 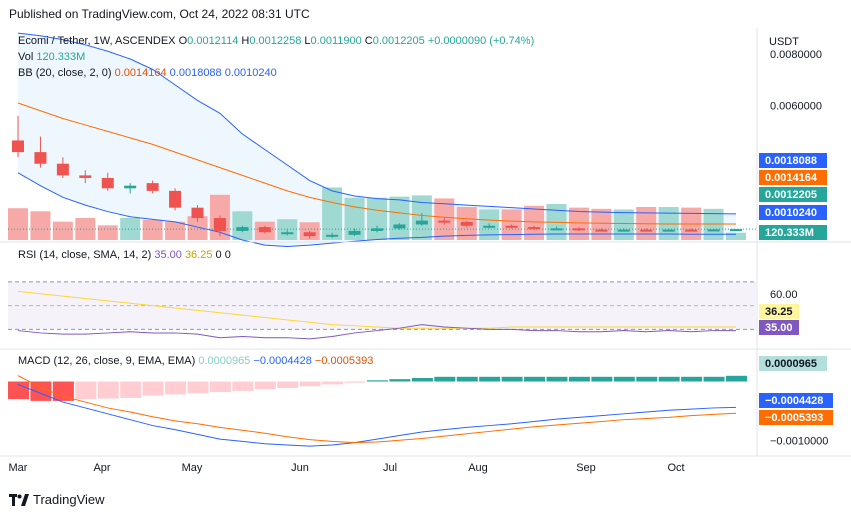 What do you see at coordinates (368, 41) in the screenshot?
I see `close-label: C` at bounding box center [368, 41].